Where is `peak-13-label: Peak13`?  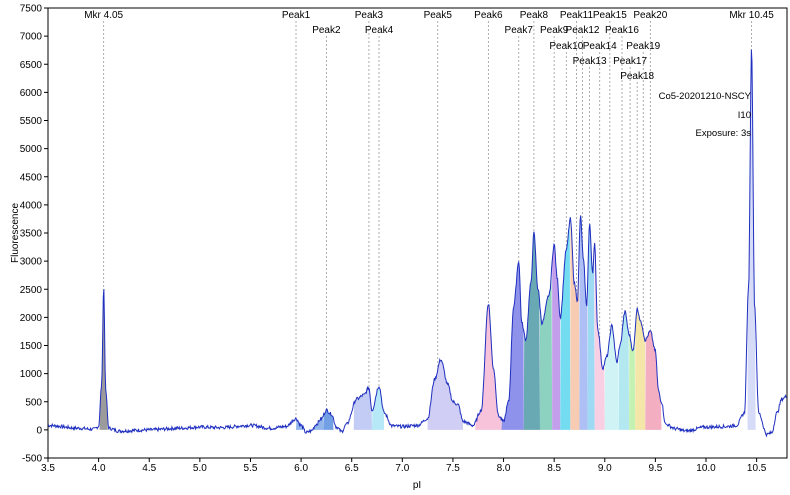
peak-13-label: Peak13 is located at coordinates (590, 61).